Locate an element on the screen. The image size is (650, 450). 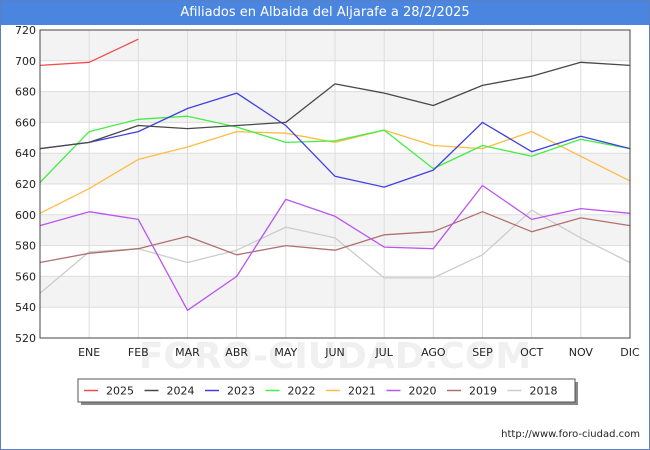
series-line-2019 is located at coordinates (335, 237).